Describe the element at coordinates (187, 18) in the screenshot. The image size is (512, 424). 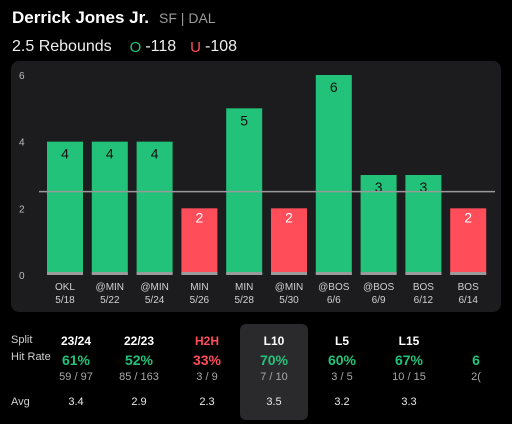
I see `team-info: SF | DAL` at that location.